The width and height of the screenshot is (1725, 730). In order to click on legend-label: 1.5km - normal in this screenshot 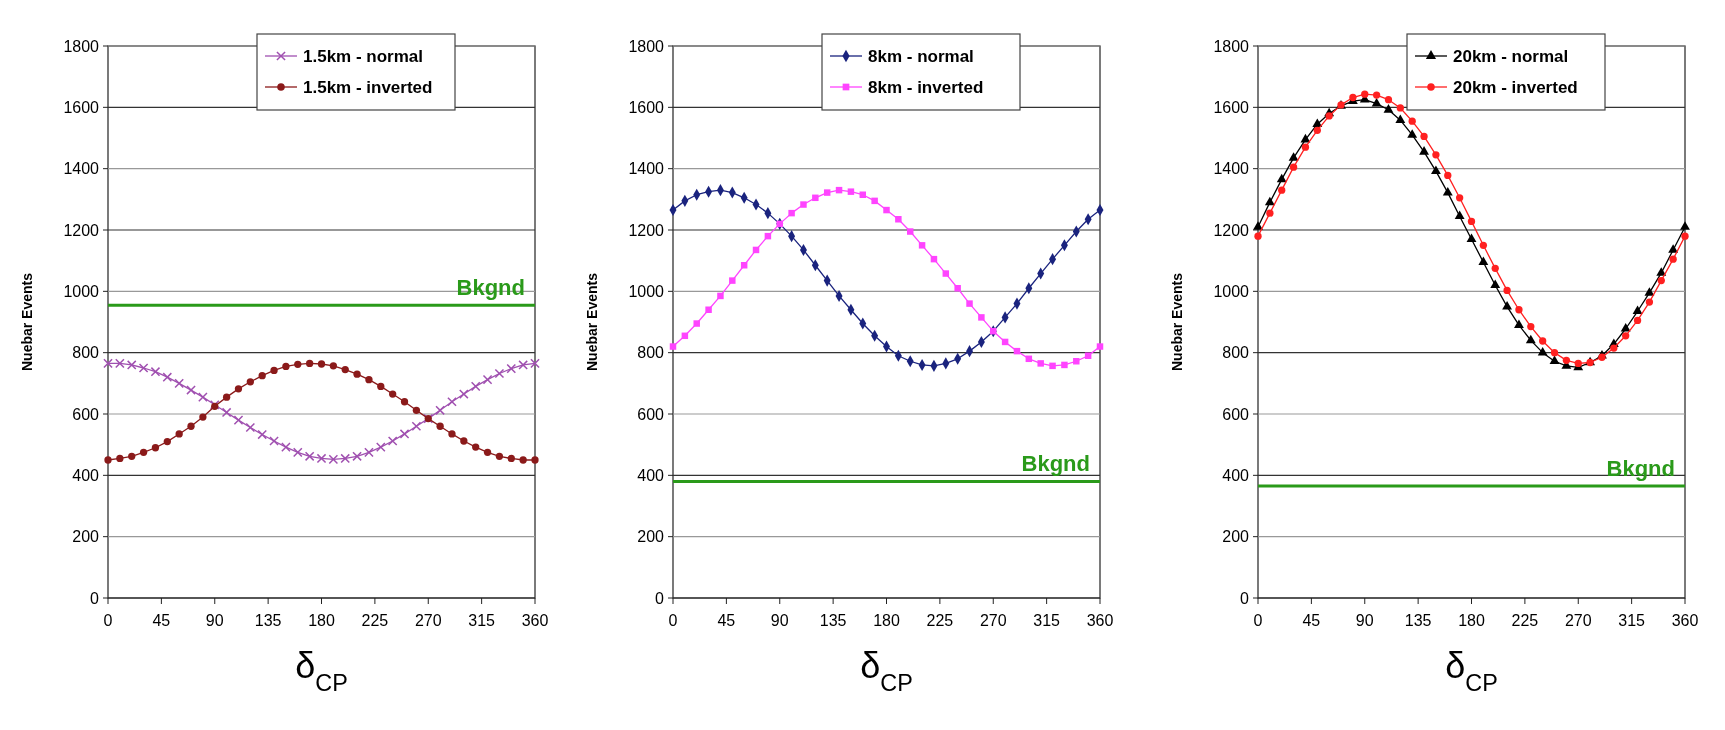, I will do `click(363, 56)`.